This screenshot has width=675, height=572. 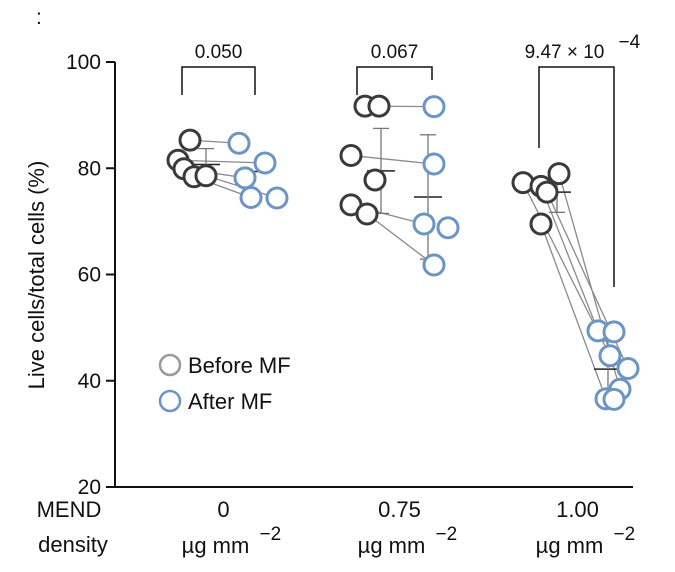 I want to click on p-value-label: 9.47 × 10, so click(x=565, y=52).